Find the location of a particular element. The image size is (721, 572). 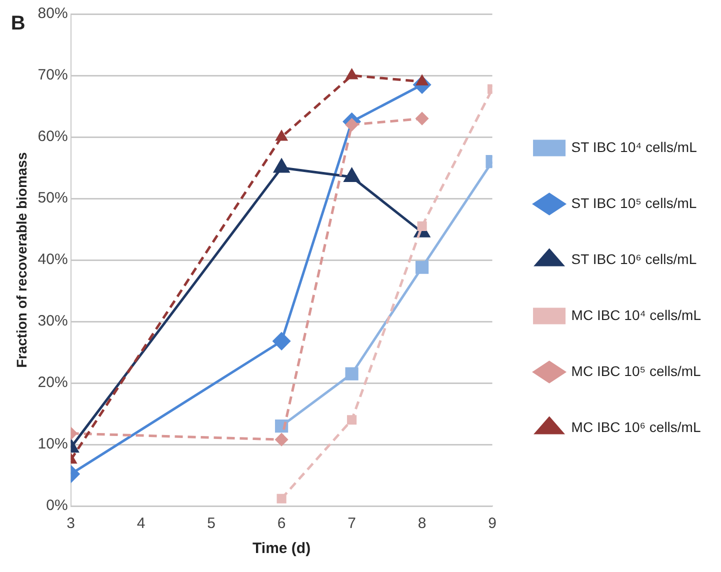

y-tick-label: 70% is located at coordinates (53, 75).